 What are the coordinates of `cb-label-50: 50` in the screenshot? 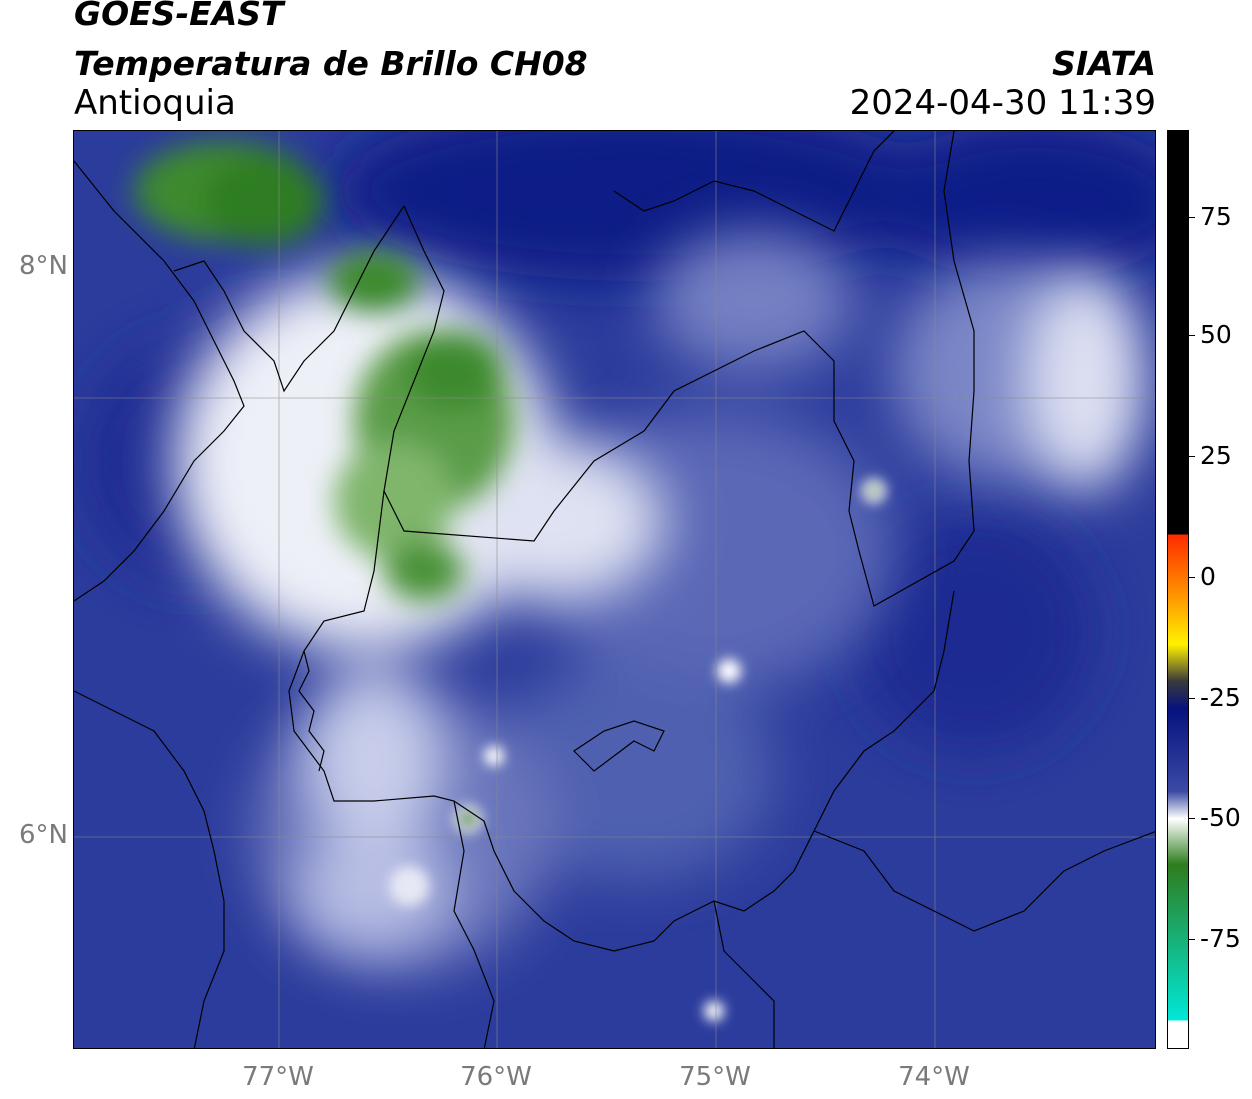 It's located at (1216, 334).